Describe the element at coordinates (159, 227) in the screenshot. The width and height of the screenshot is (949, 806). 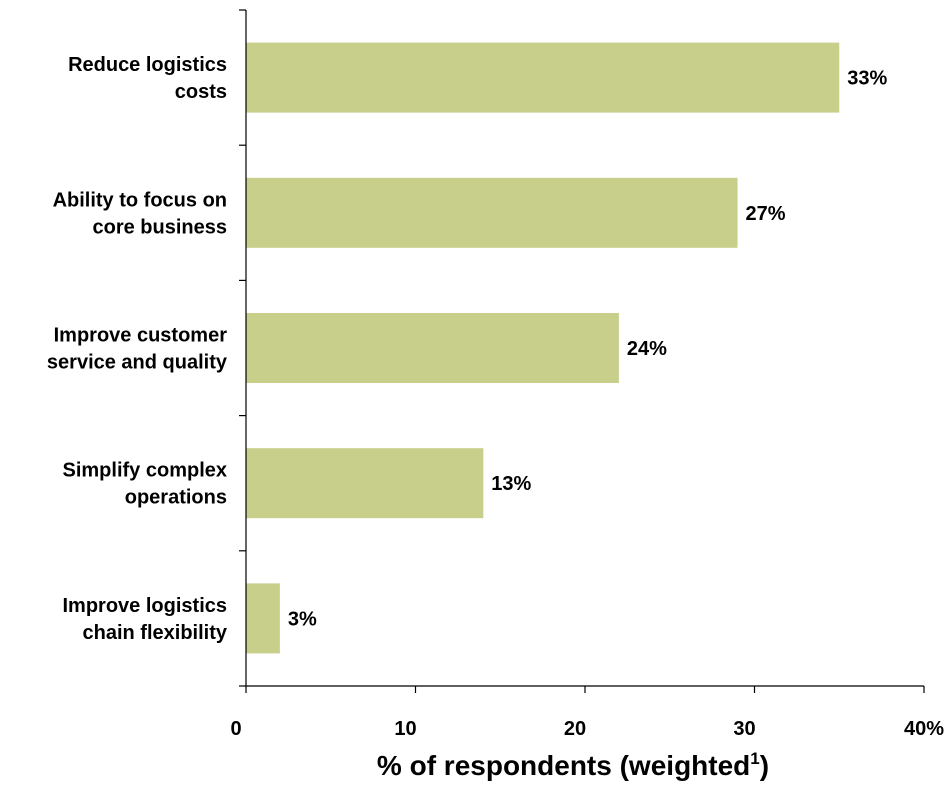
I see `category-label-line: core business` at that location.